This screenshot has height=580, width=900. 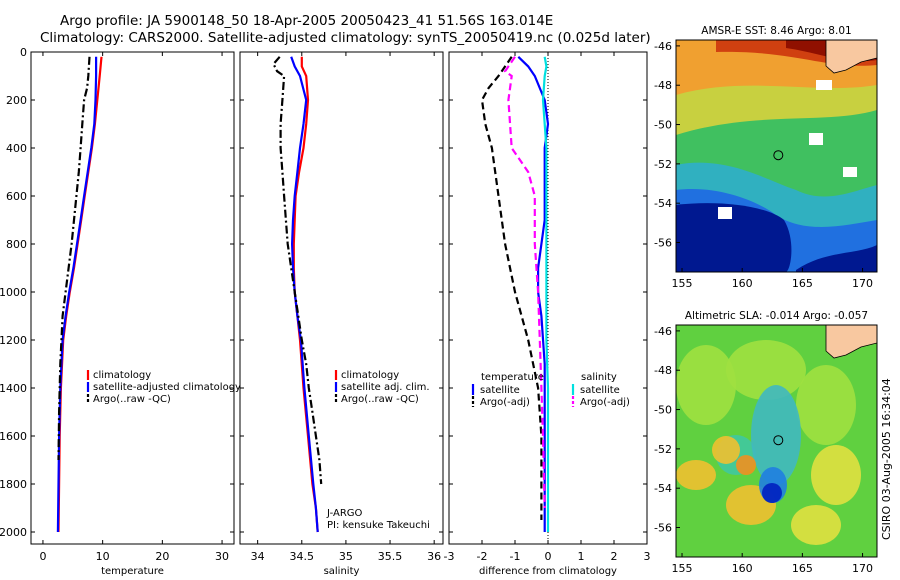 I want to click on sla-map-xtick-label: 160, so click(x=742, y=568).